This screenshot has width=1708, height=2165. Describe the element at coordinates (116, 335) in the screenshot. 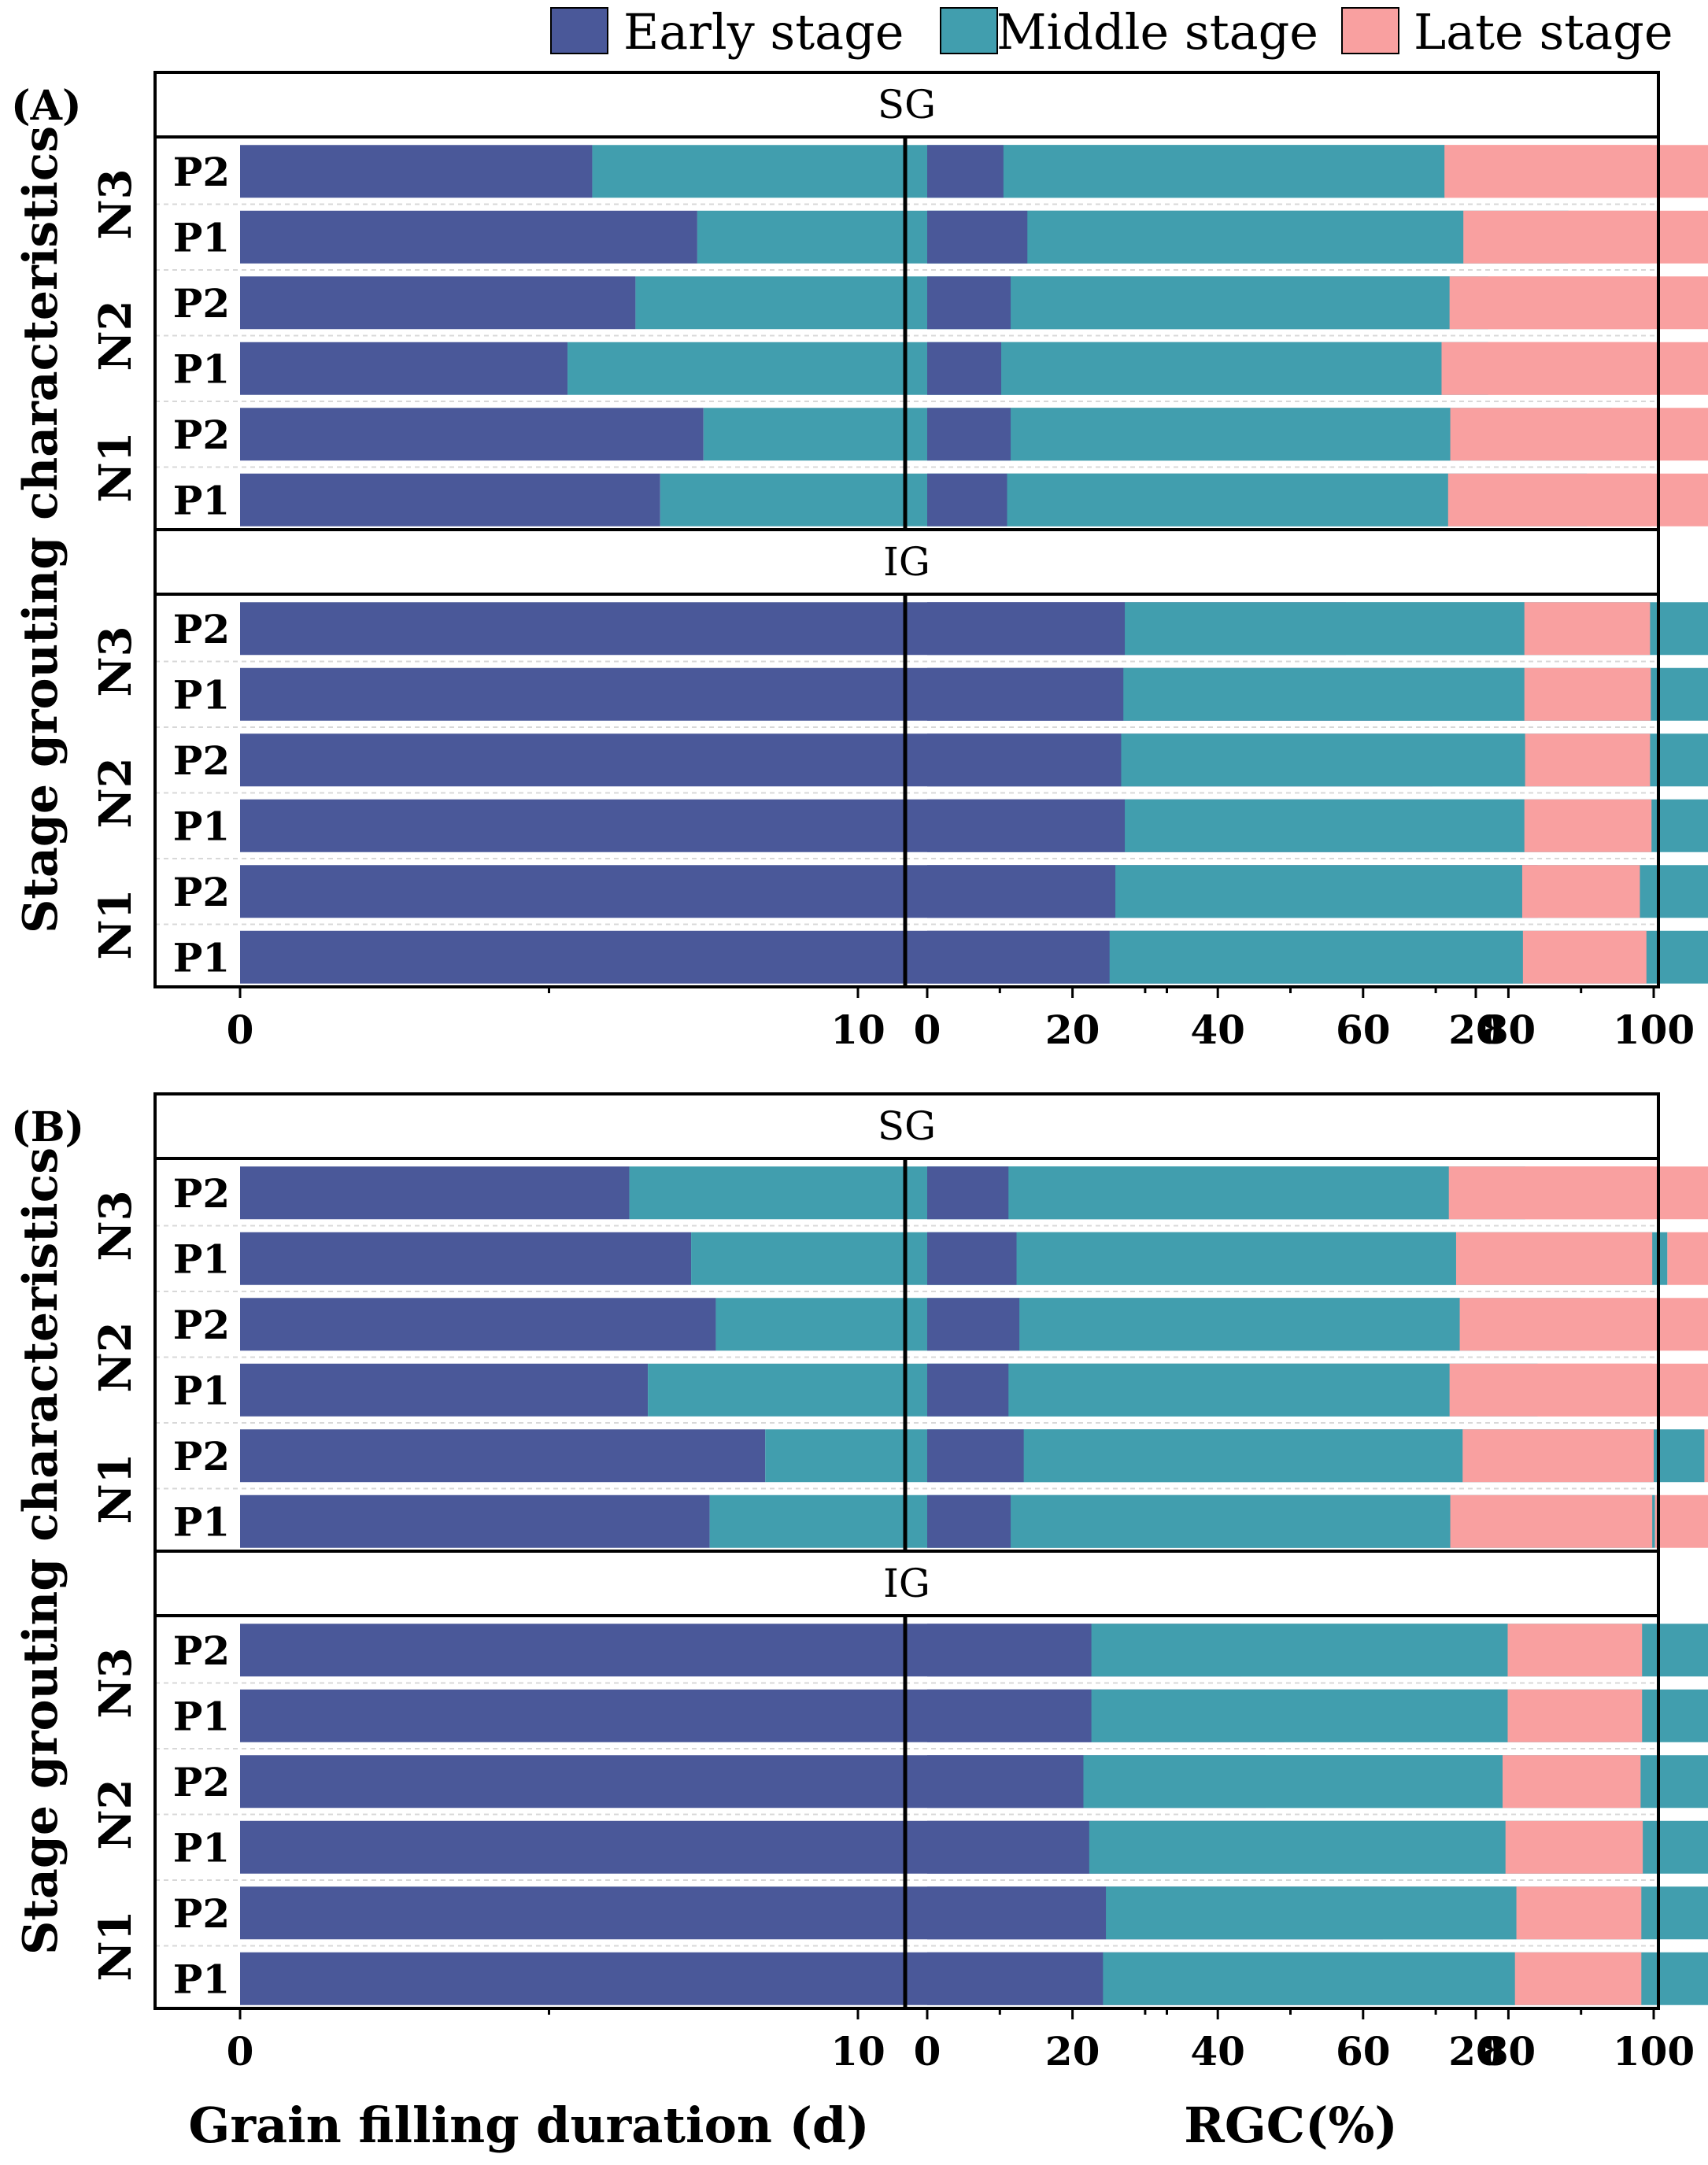

I see `group-label: N2` at that location.